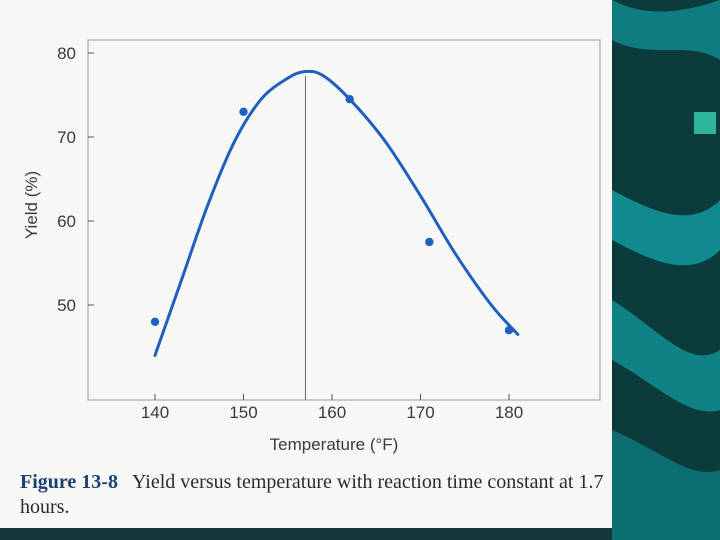 This screenshot has width=720, height=540. I want to click on y-tick-label: 50, so click(66, 305).